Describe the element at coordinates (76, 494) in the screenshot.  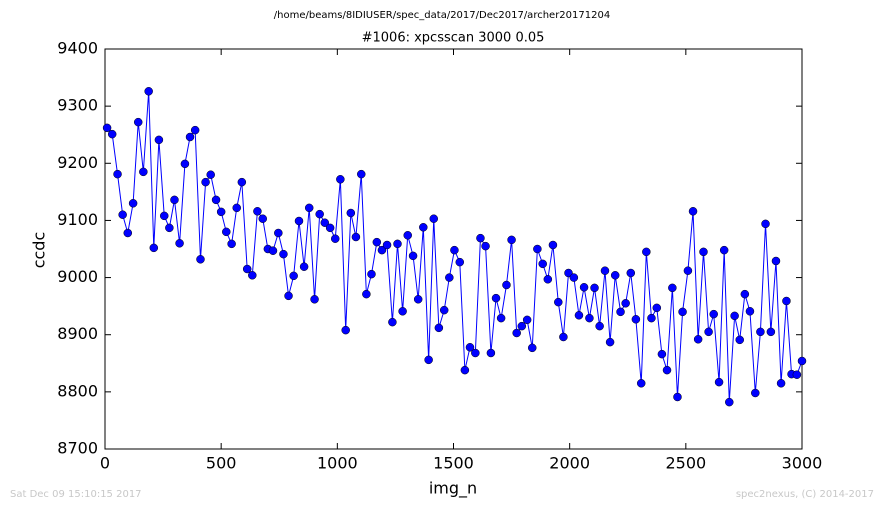
I see `footer-left: Sat Dec 09 15:10:15 2017` at that location.